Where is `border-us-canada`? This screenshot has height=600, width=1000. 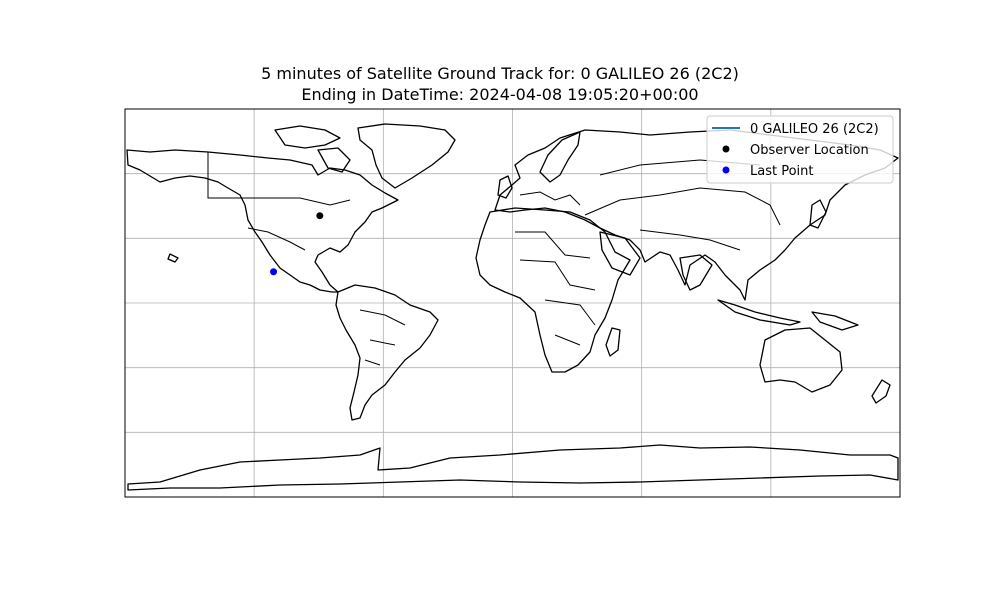 border-us-canada is located at coordinates (279, 179).